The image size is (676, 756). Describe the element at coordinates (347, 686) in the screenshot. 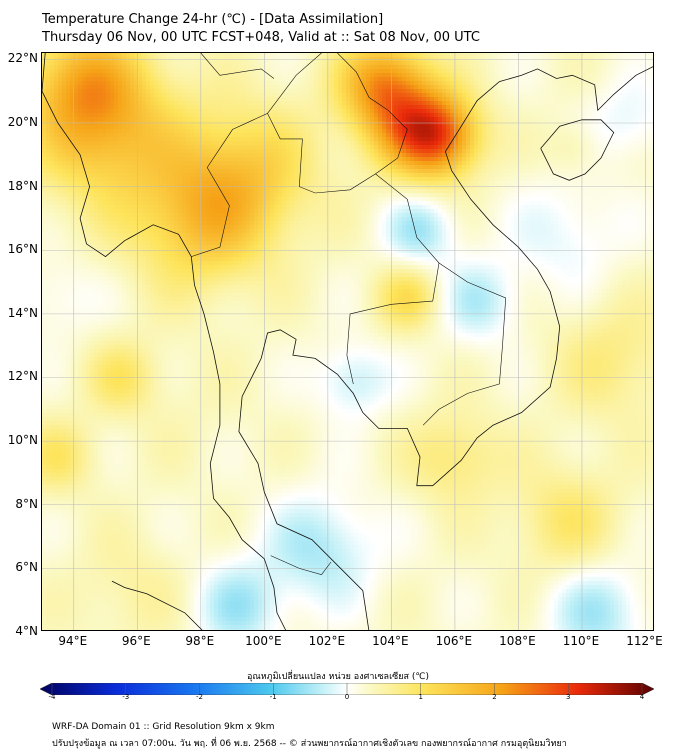

I see `colorbar` at that location.